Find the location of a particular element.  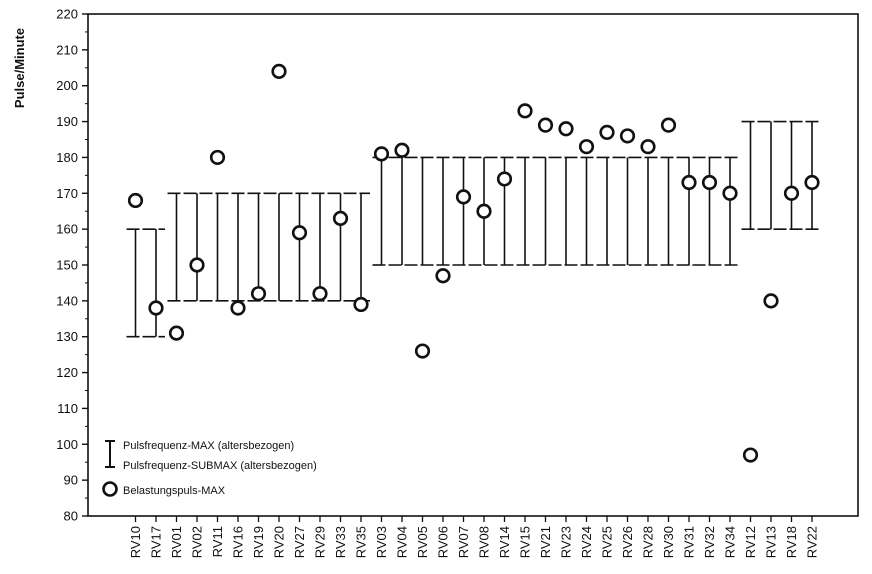

x-tick-label: RV32 is located at coordinates (709, 542).